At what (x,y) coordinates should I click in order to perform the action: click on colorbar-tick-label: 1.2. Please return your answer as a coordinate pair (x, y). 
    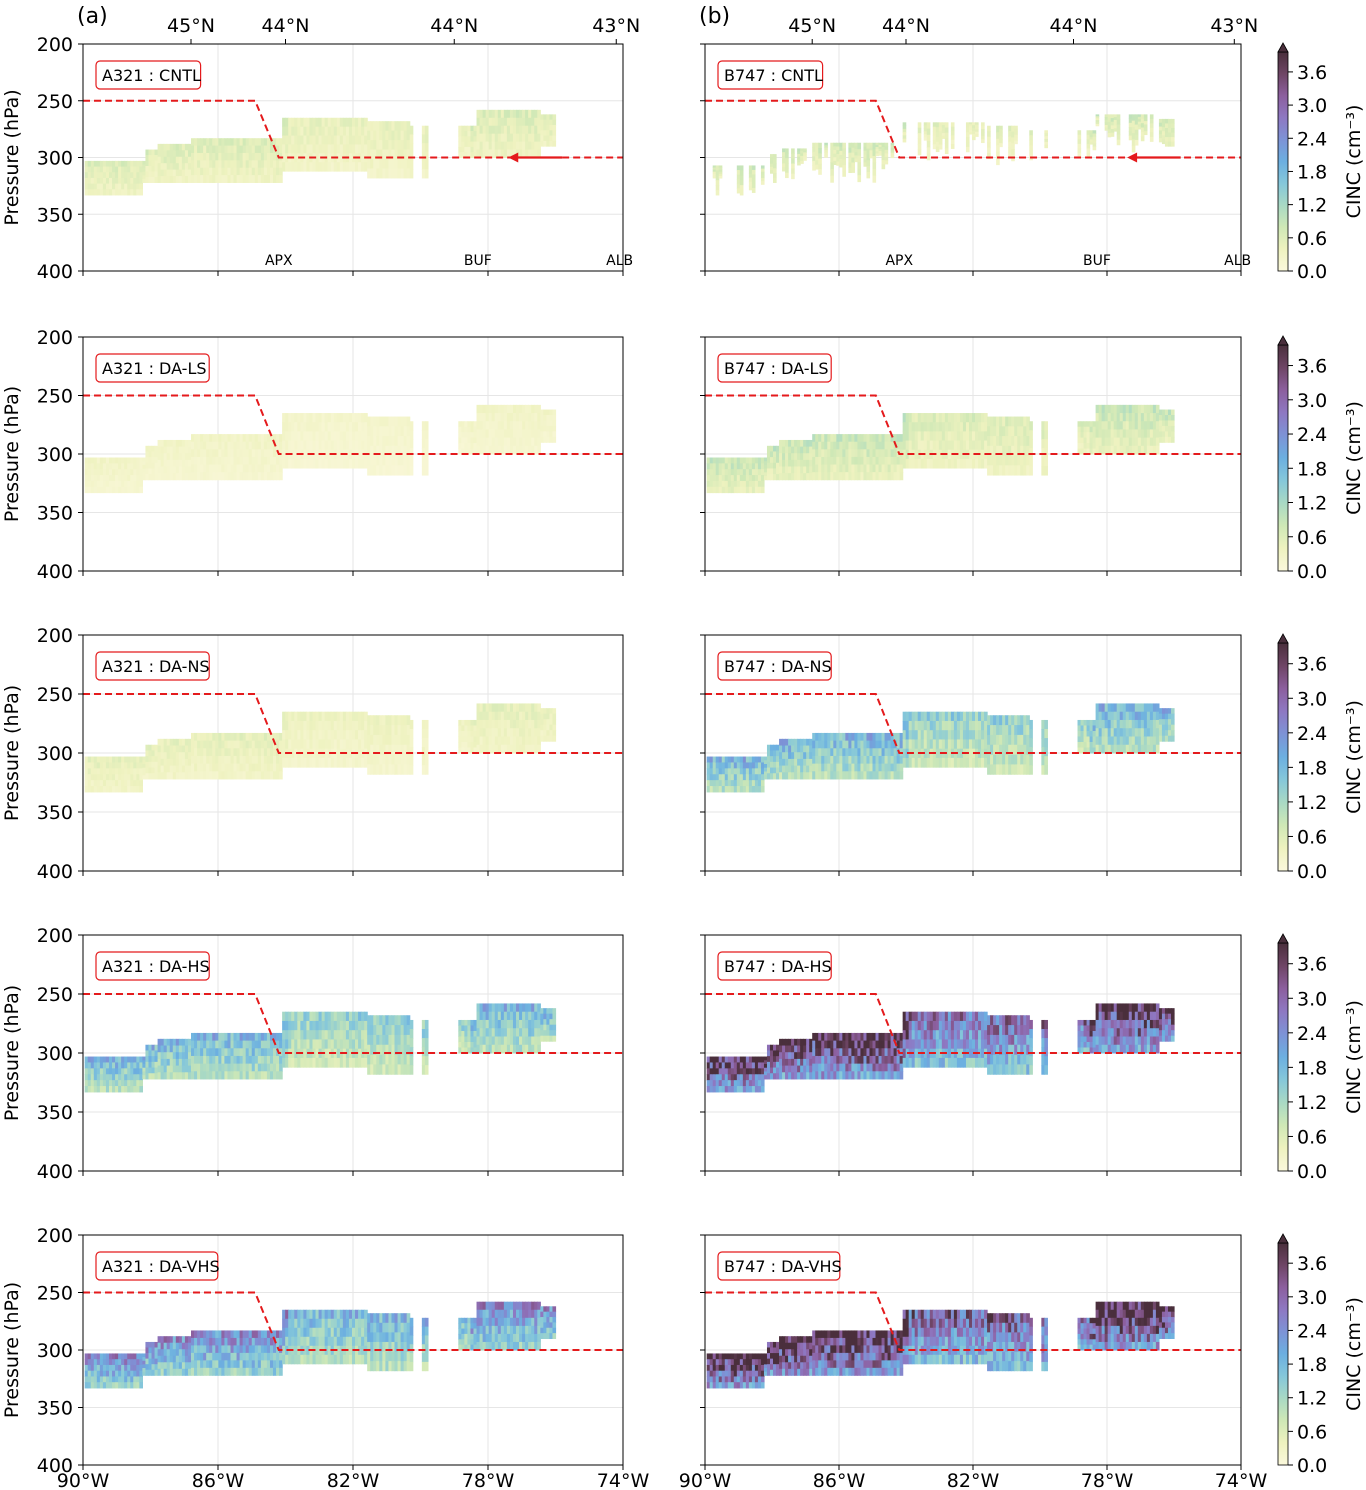
    Looking at the image, I should click on (1312, 803).